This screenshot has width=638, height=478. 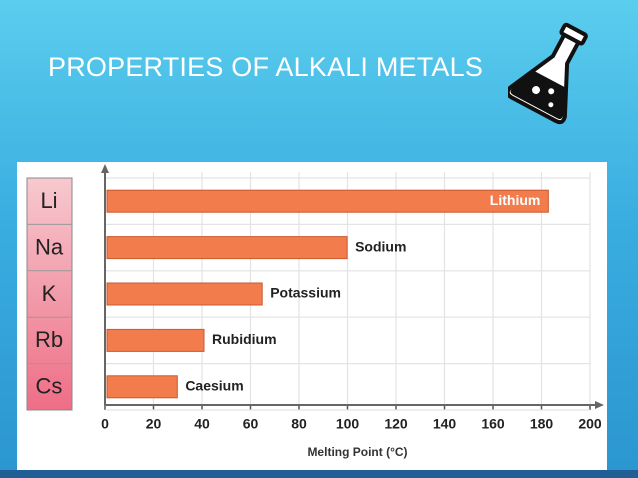 I want to click on slide-title: PROPERTIES OF ALKALI METALS, so click(x=266, y=67).